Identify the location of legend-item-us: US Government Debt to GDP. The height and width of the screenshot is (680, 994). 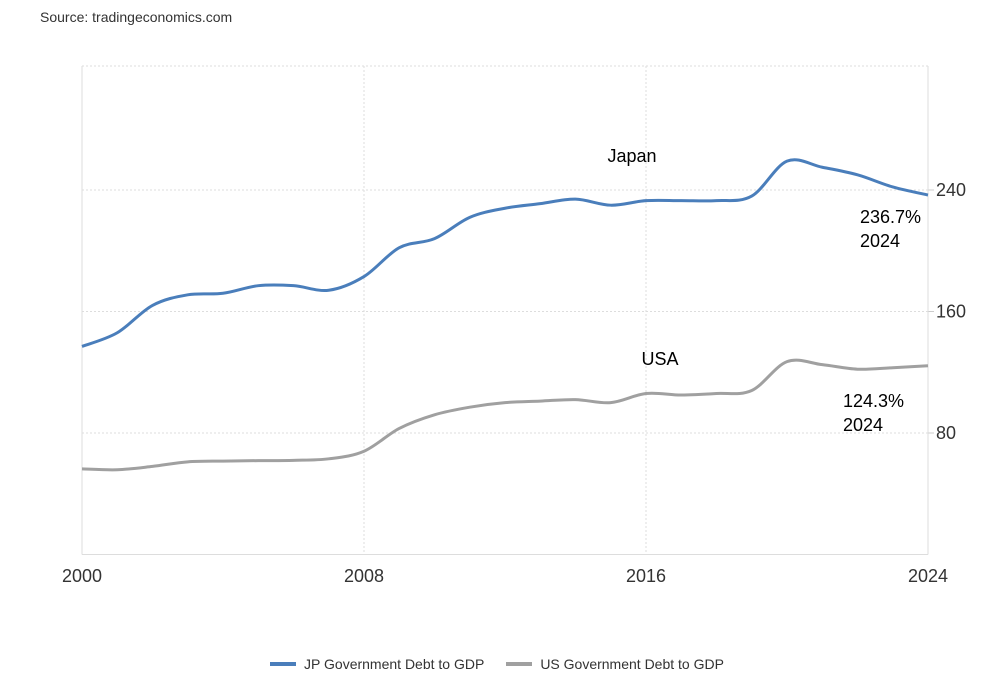
(615, 664).